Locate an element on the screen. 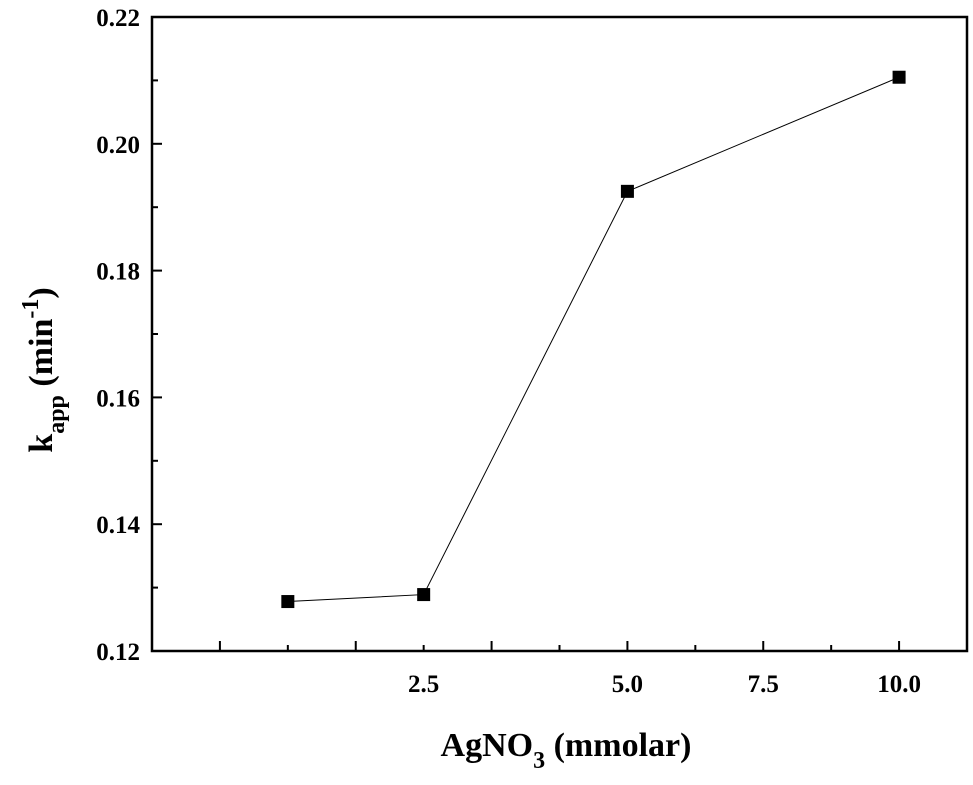 The image size is (973, 785). x-axis-title: AgNO3 (mmolar) is located at coordinates (566, 750).